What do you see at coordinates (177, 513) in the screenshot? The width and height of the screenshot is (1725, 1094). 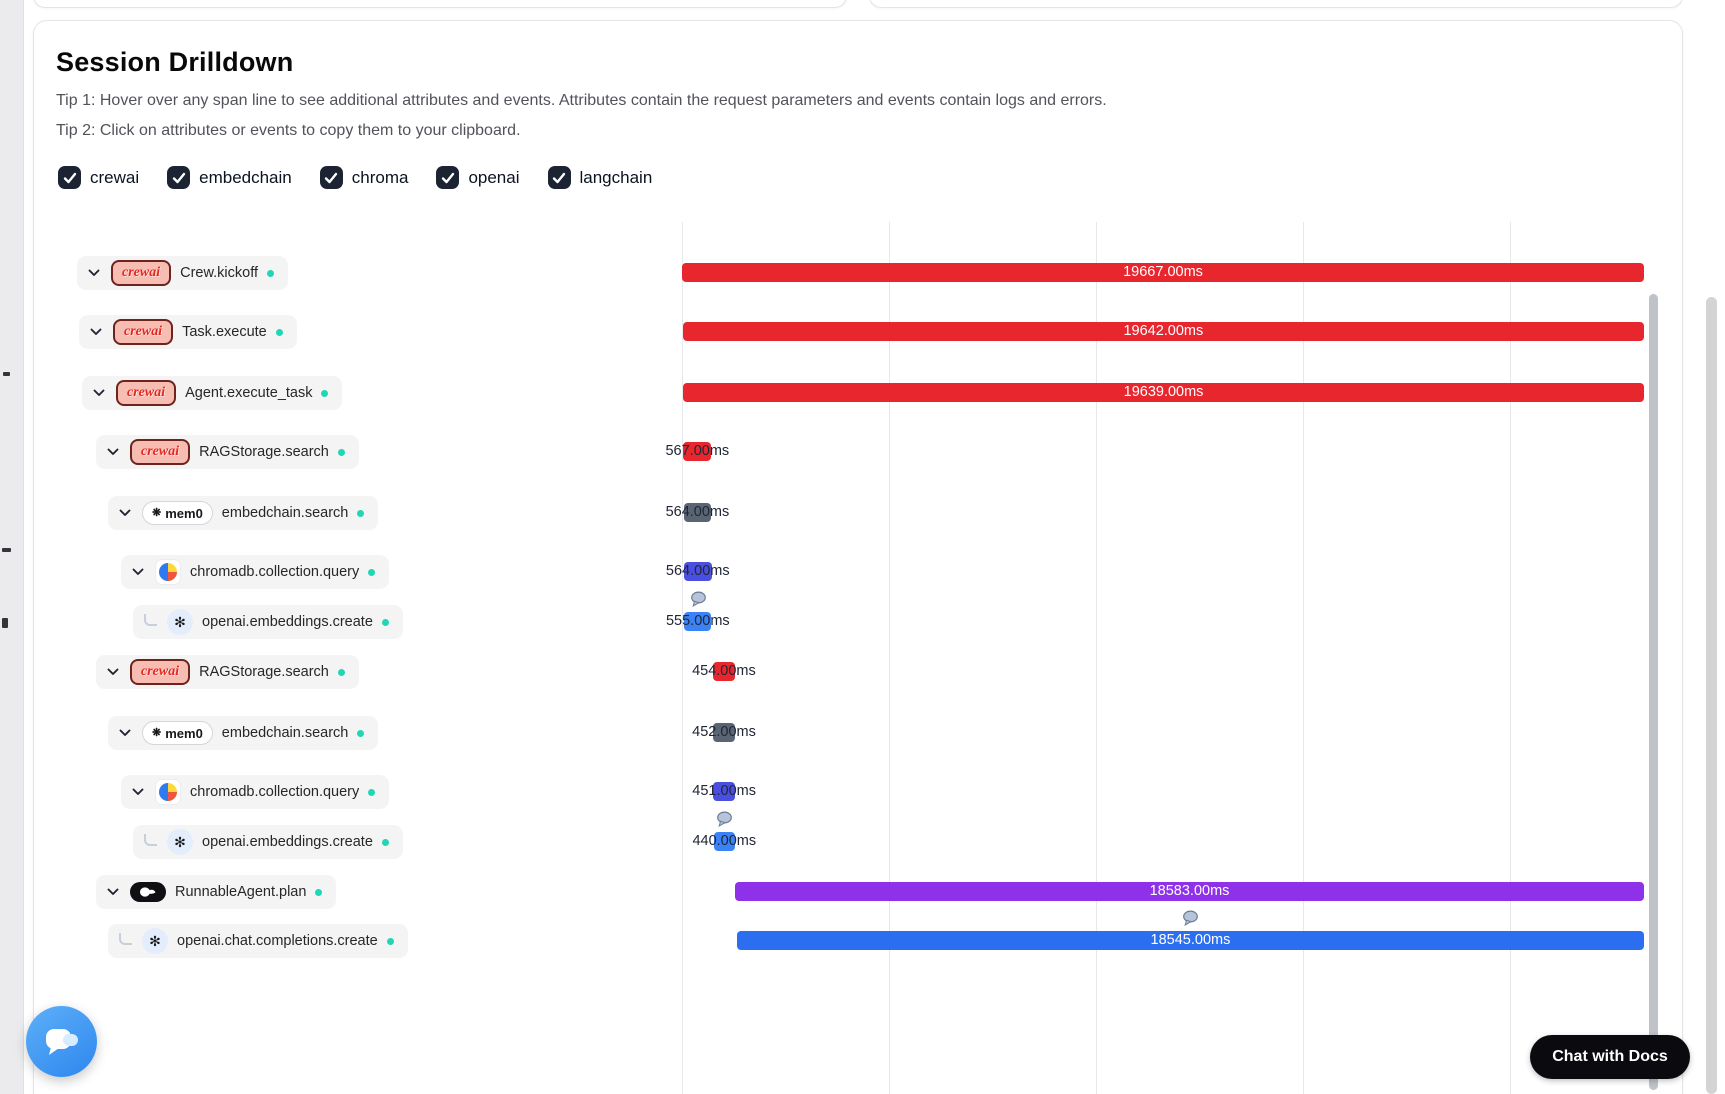 I see `mem0-logo: ❋ mem0` at bounding box center [177, 513].